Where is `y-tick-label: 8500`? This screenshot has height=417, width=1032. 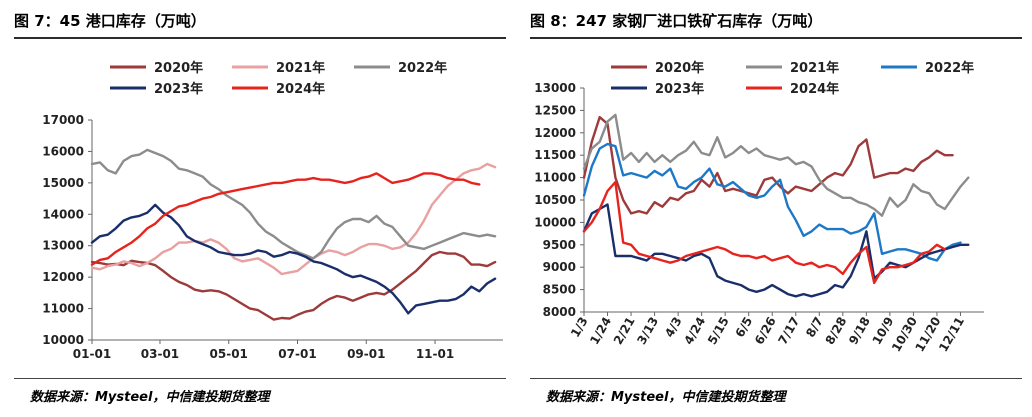
y-tick-label: 8500 is located at coordinates (559, 290).